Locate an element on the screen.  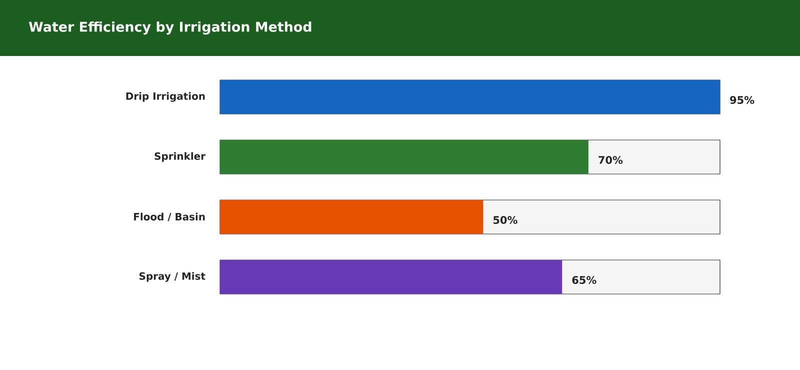
data-label: 70% is located at coordinates (610, 160).